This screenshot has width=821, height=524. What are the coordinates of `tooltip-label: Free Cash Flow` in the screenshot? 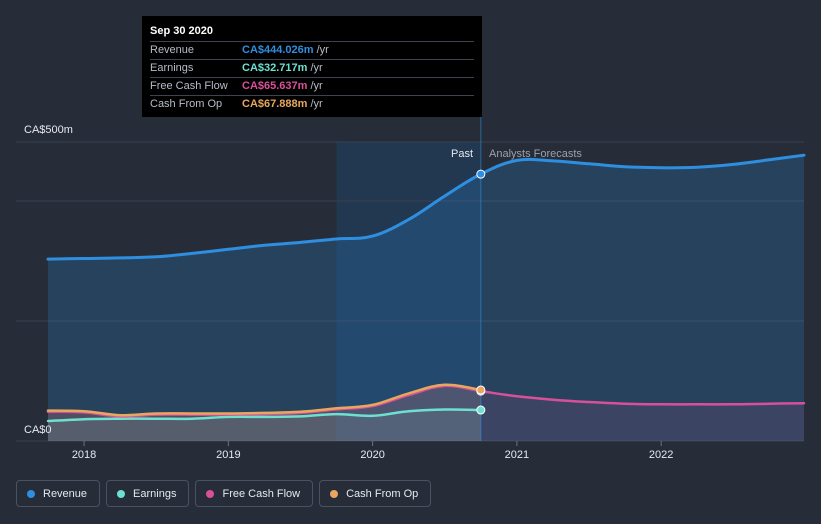 It's located at (189, 86).